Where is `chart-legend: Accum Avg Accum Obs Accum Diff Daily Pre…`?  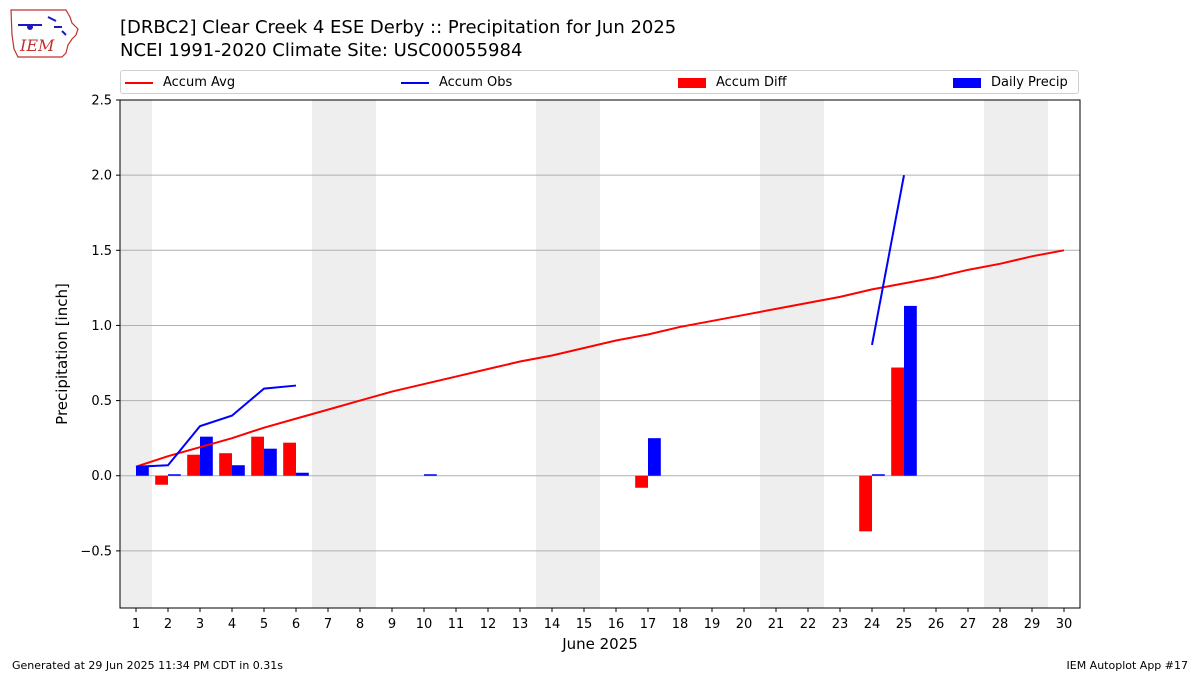 chart-legend: Accum Avg Accum Obs Accum Diff Daily Pre… is located at coordinates (599, 82).